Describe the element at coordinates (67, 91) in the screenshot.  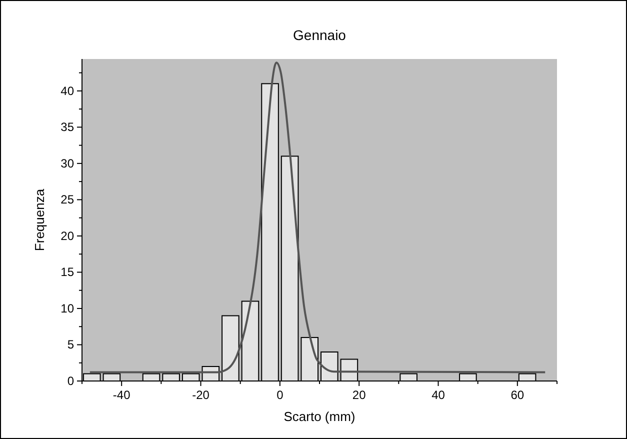
I see `y-tick-label: 40` at that location.